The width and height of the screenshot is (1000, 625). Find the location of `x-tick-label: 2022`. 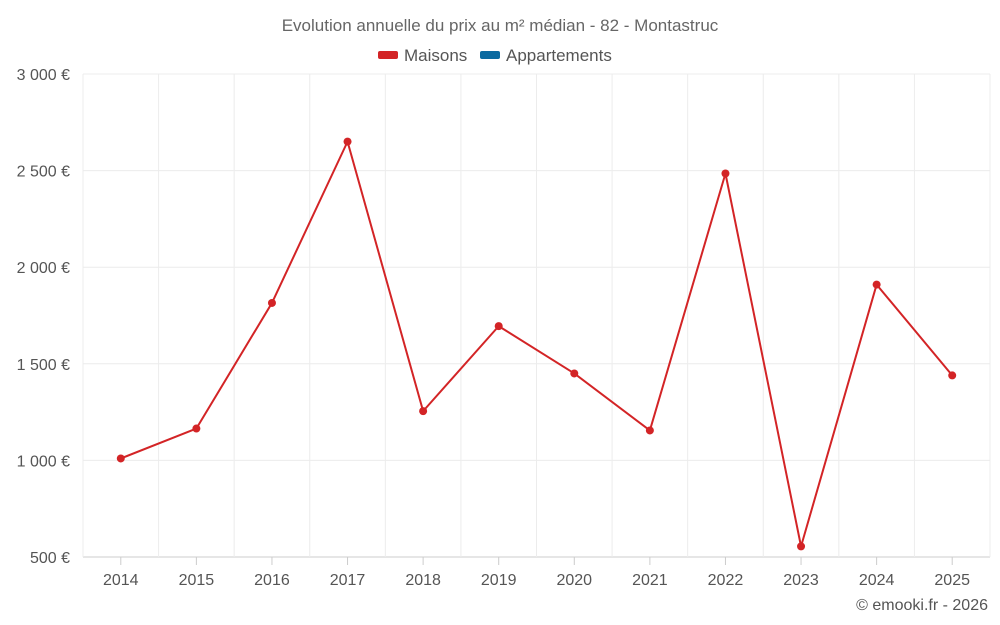

x-tick-label: 2022 is located at coordinates (726, 580).